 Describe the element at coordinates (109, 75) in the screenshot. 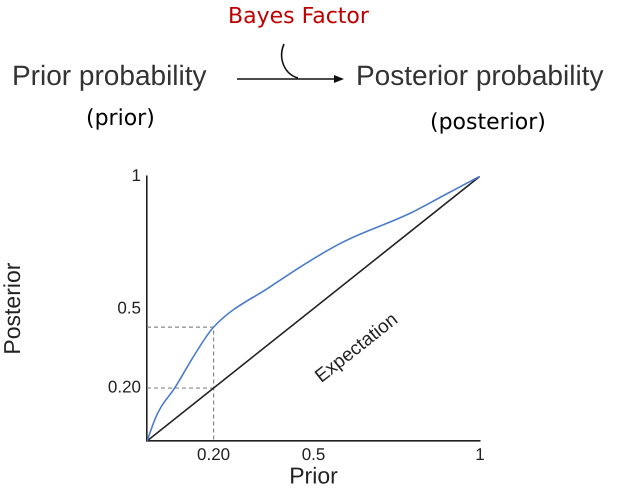

I see `text: Prior probability` at that location.